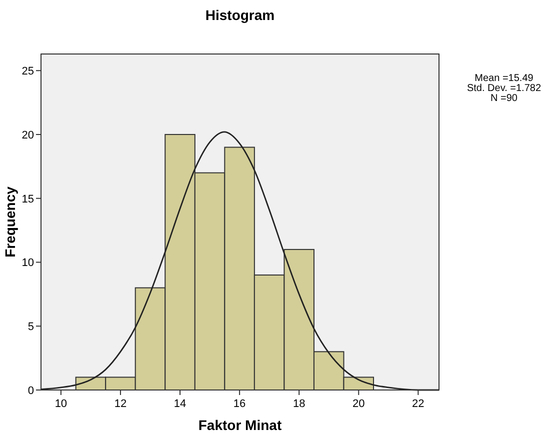  Describe the element at coordinates (418, 404) in the screenshot. I see `x-tick-label: 22` at that location.